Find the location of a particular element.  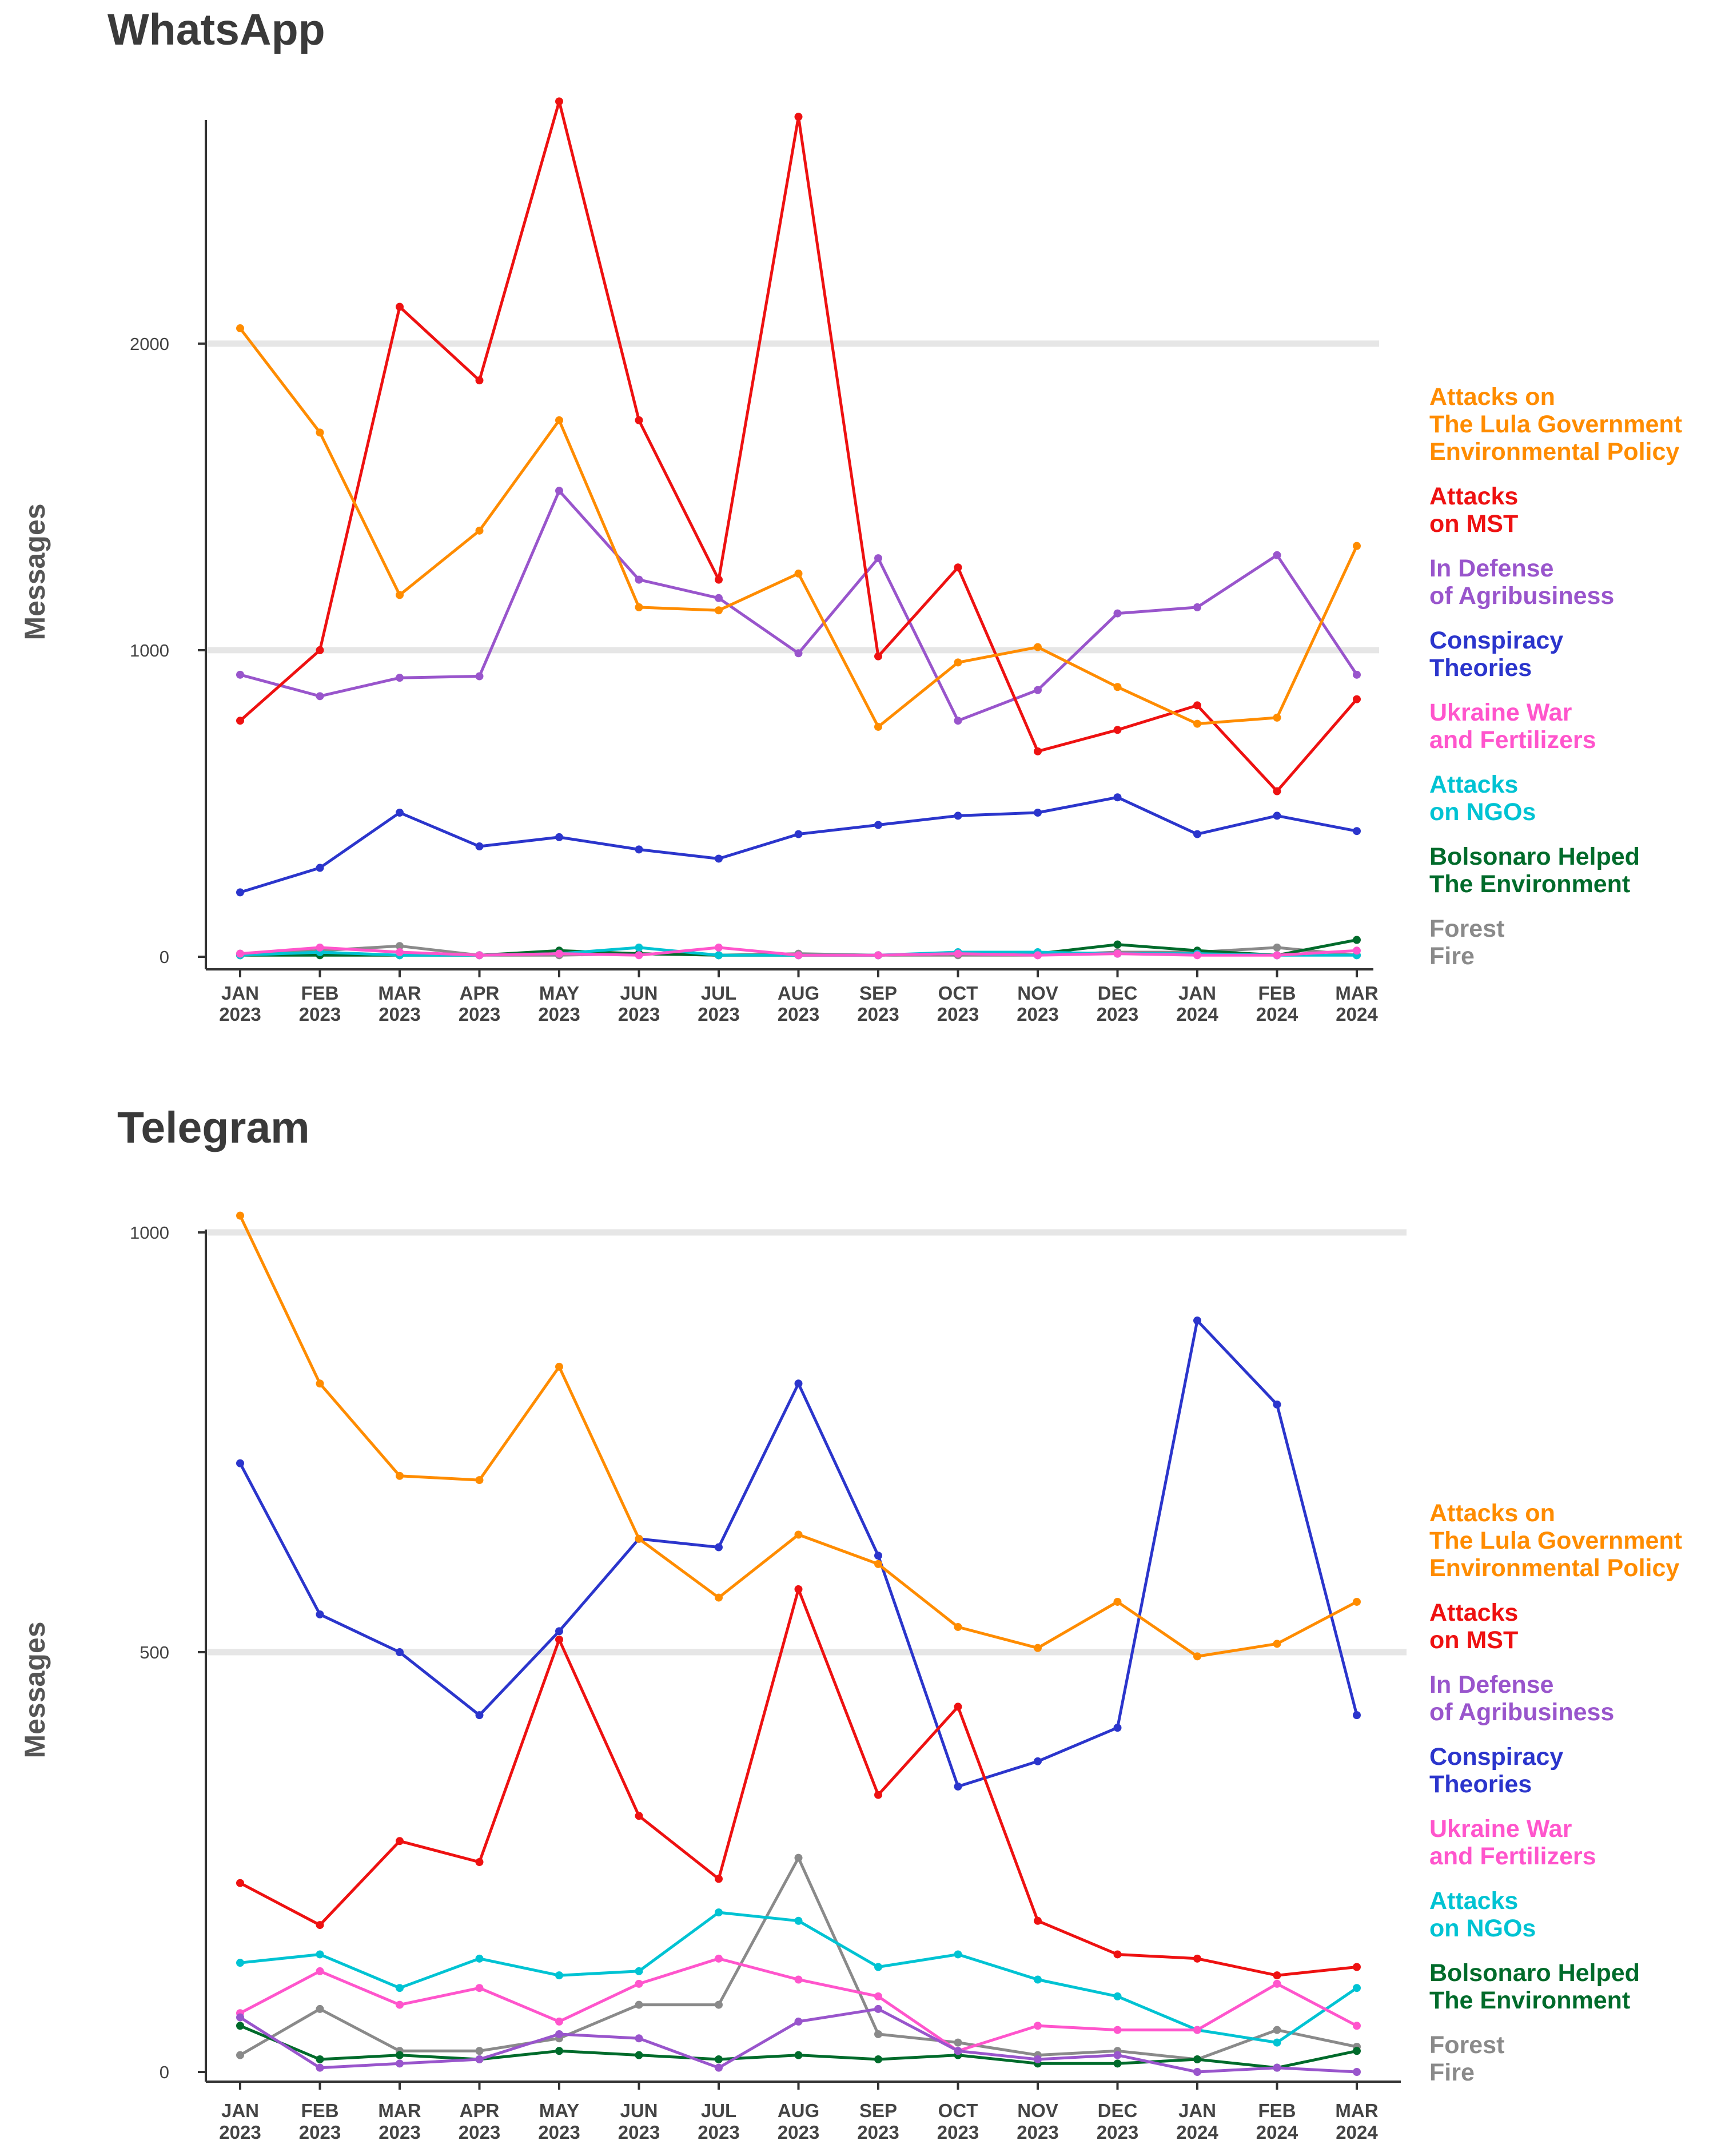

series-attacks-on-ngos is located at coordinates (798, 1977).